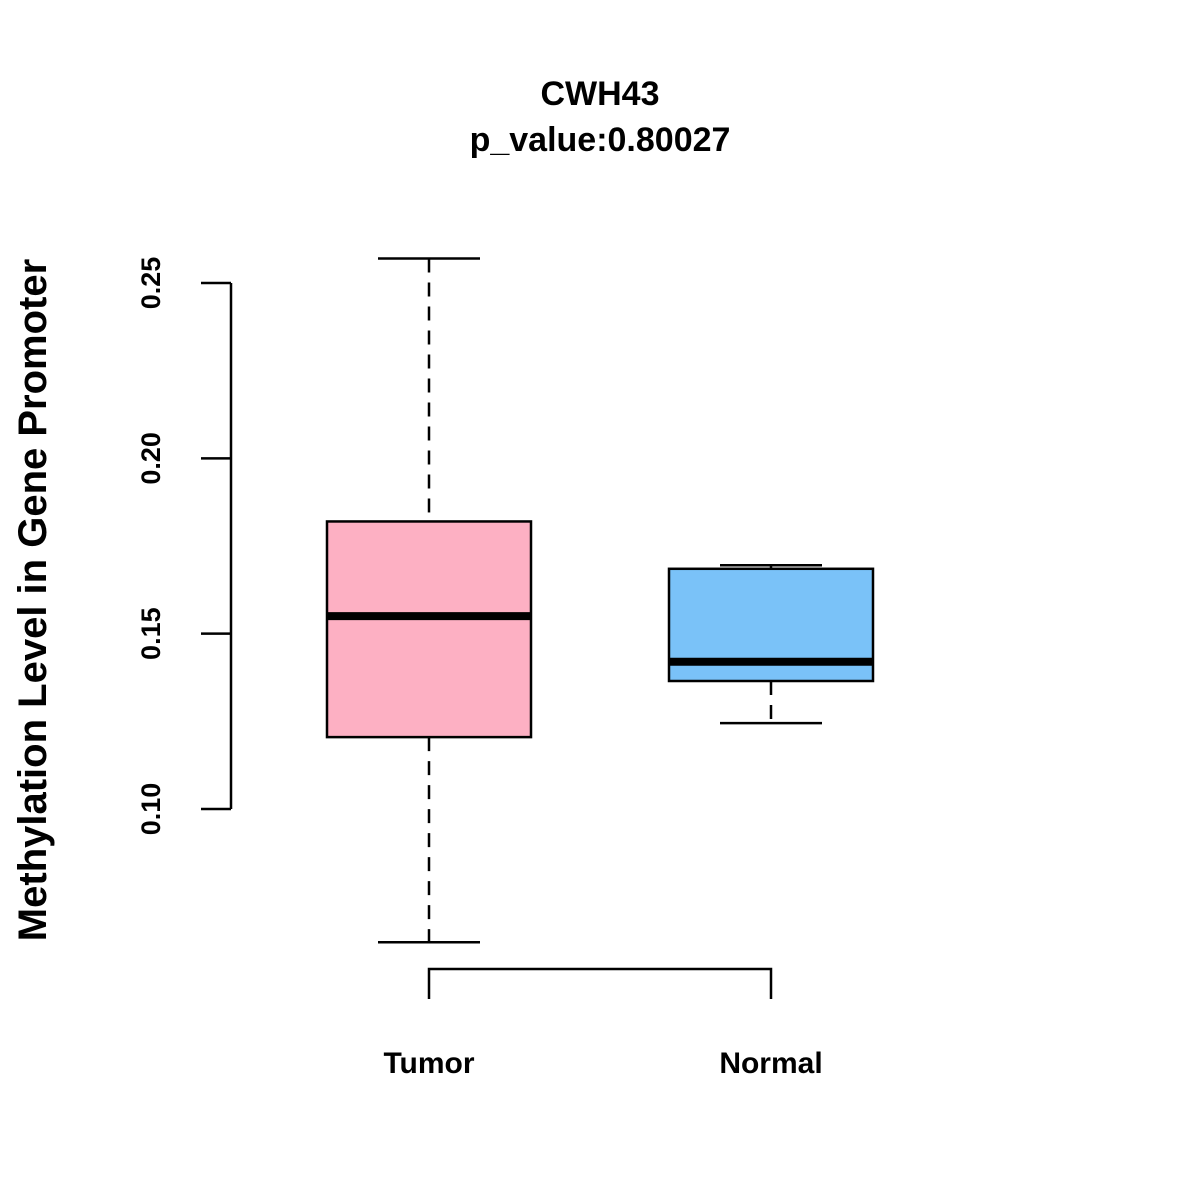 Image resolution: width=1200 pixels, height=1200 pixels. Describe the element at coordinates (599, 94) in the screenshot. I see `chart-title: CWH43` at that location.